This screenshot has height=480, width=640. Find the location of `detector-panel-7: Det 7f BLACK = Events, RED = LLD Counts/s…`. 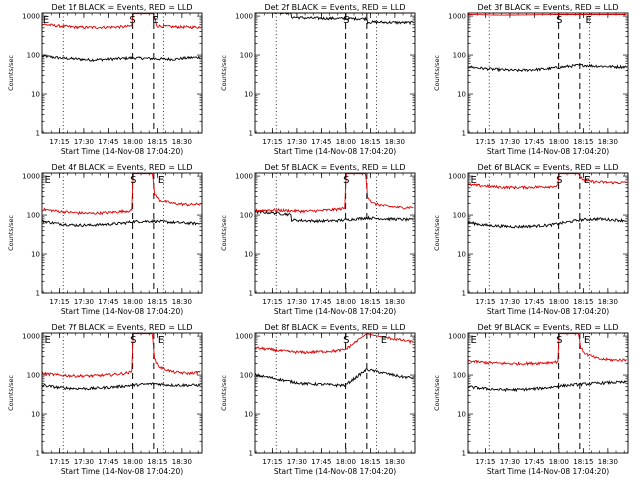

detector-panel-7: Det 7f BLACK = Events, RED = LLD Counts/s… is located at coordinates (105, 399).